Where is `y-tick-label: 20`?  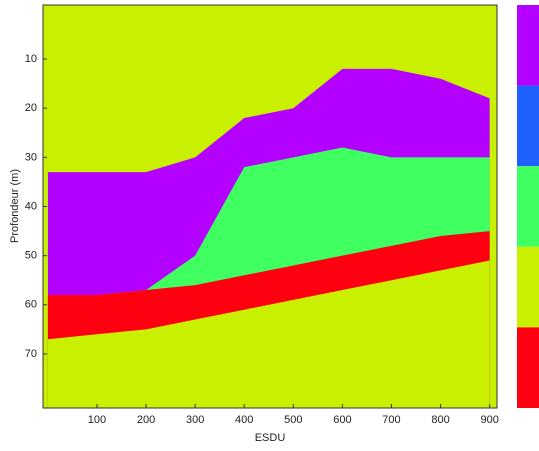
y-tick-label: 20 is located at coordinates (31, 108).